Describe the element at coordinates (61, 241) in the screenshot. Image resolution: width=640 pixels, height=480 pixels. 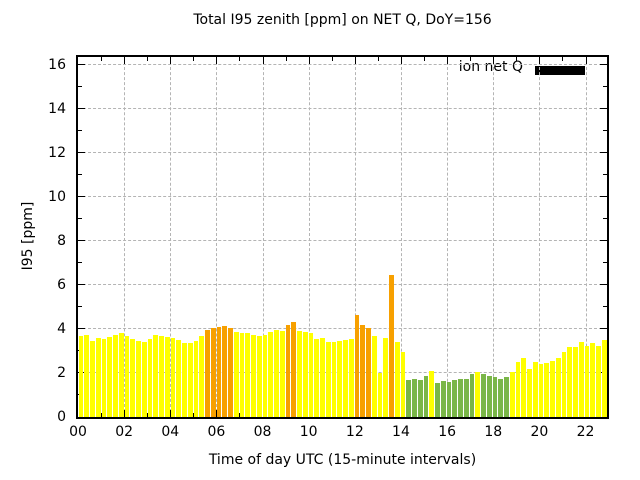
I see `y-tick-label: 8` at that location.